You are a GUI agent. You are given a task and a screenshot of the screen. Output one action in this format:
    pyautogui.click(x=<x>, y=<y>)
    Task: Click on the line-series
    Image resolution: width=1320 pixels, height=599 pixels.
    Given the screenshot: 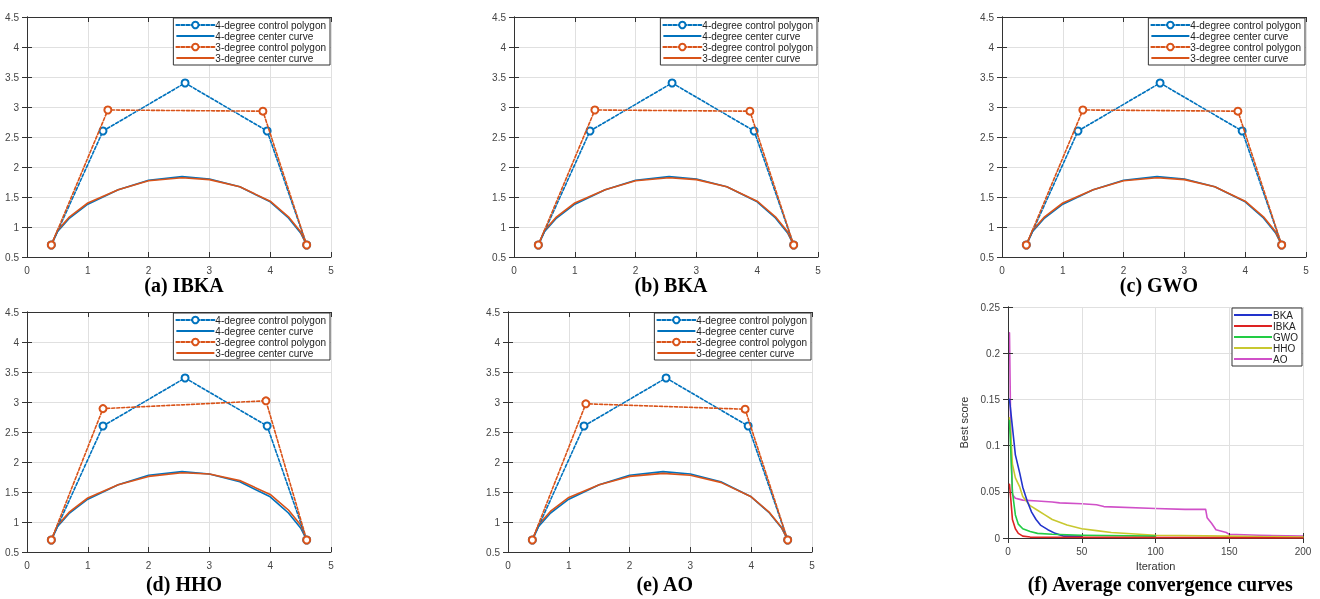 What is the action you would take?
    pyautogui.click(x=1082, y=478)
    